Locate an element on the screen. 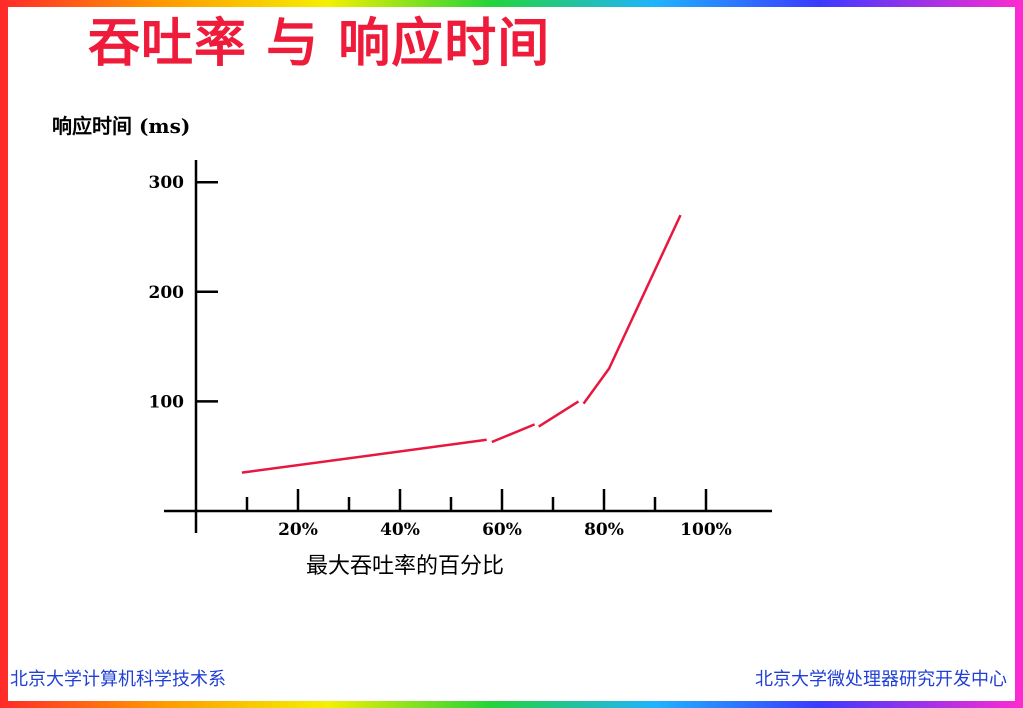  y-tick-label: 300 is located at coordinates (167, 183).